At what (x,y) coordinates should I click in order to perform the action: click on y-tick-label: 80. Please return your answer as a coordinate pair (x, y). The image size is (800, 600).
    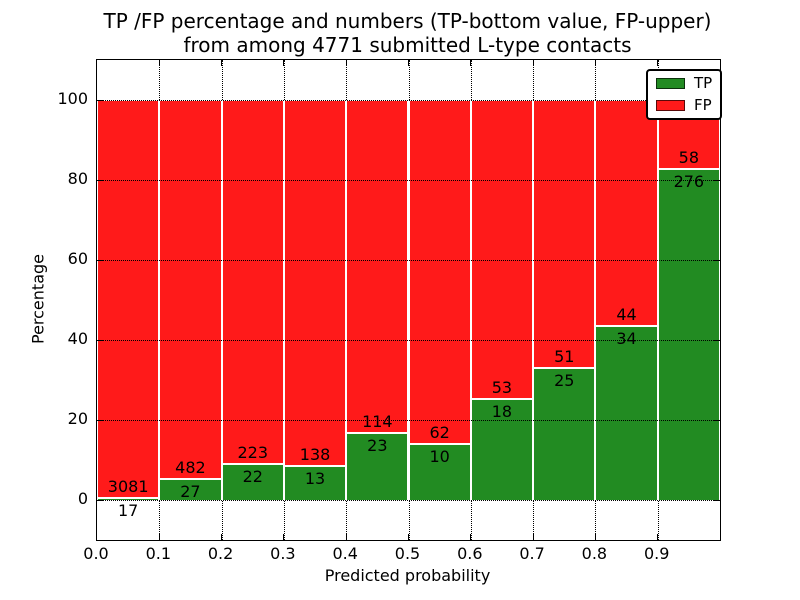
    Looking at the image, I should click on (77, 178).